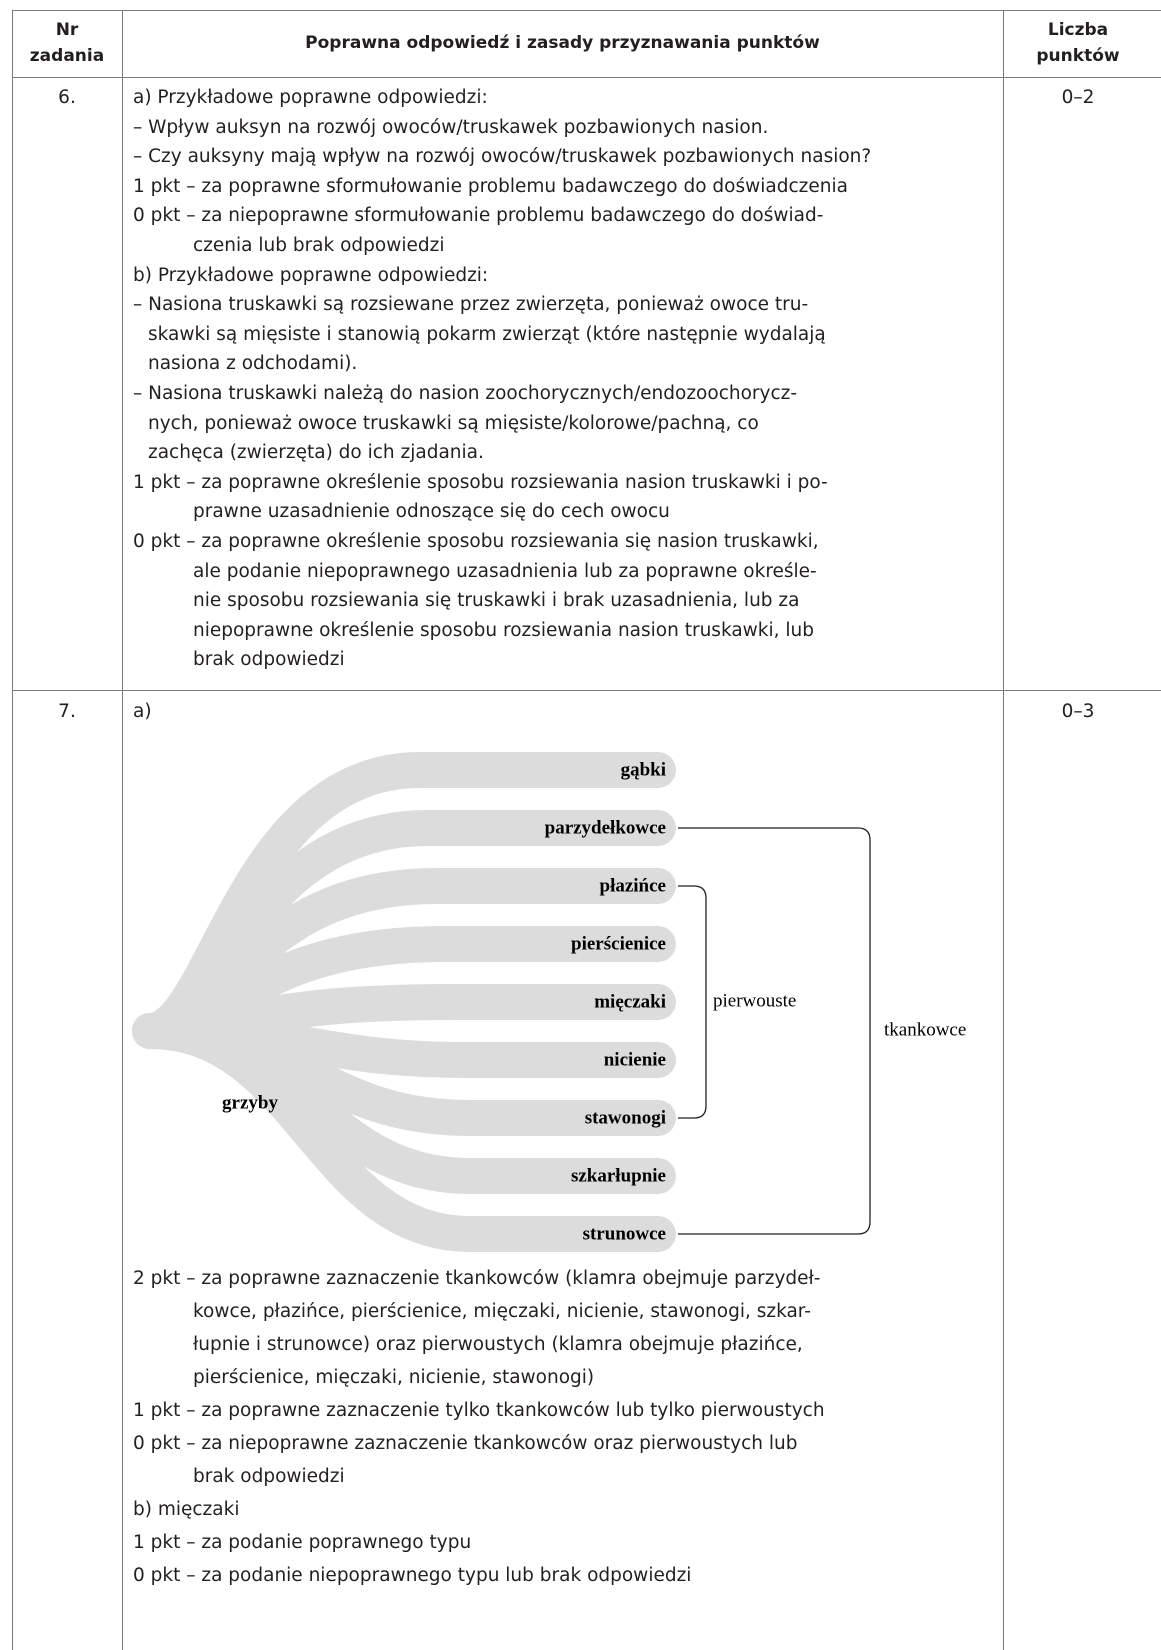  What do you see at coordinates (633, 885) in the screenshot?
I see `taxon-label: płazińce` at bounding box center [633, 885].